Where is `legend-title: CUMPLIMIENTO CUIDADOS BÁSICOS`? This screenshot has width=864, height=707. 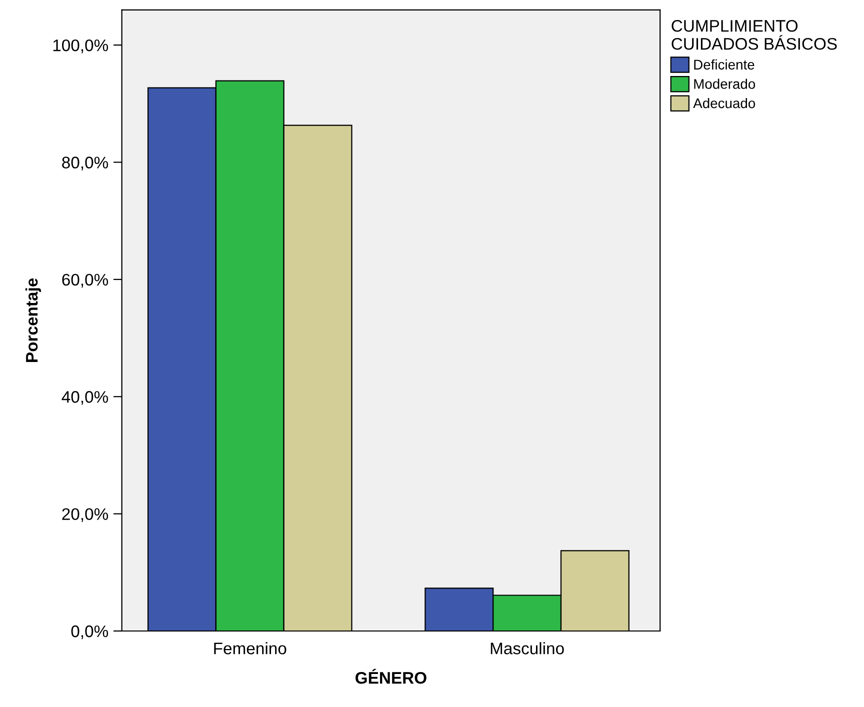
legend-title: CUMPLIMIENTO CUIDADOS BÁSICOS is located at coordinates (754, 35).